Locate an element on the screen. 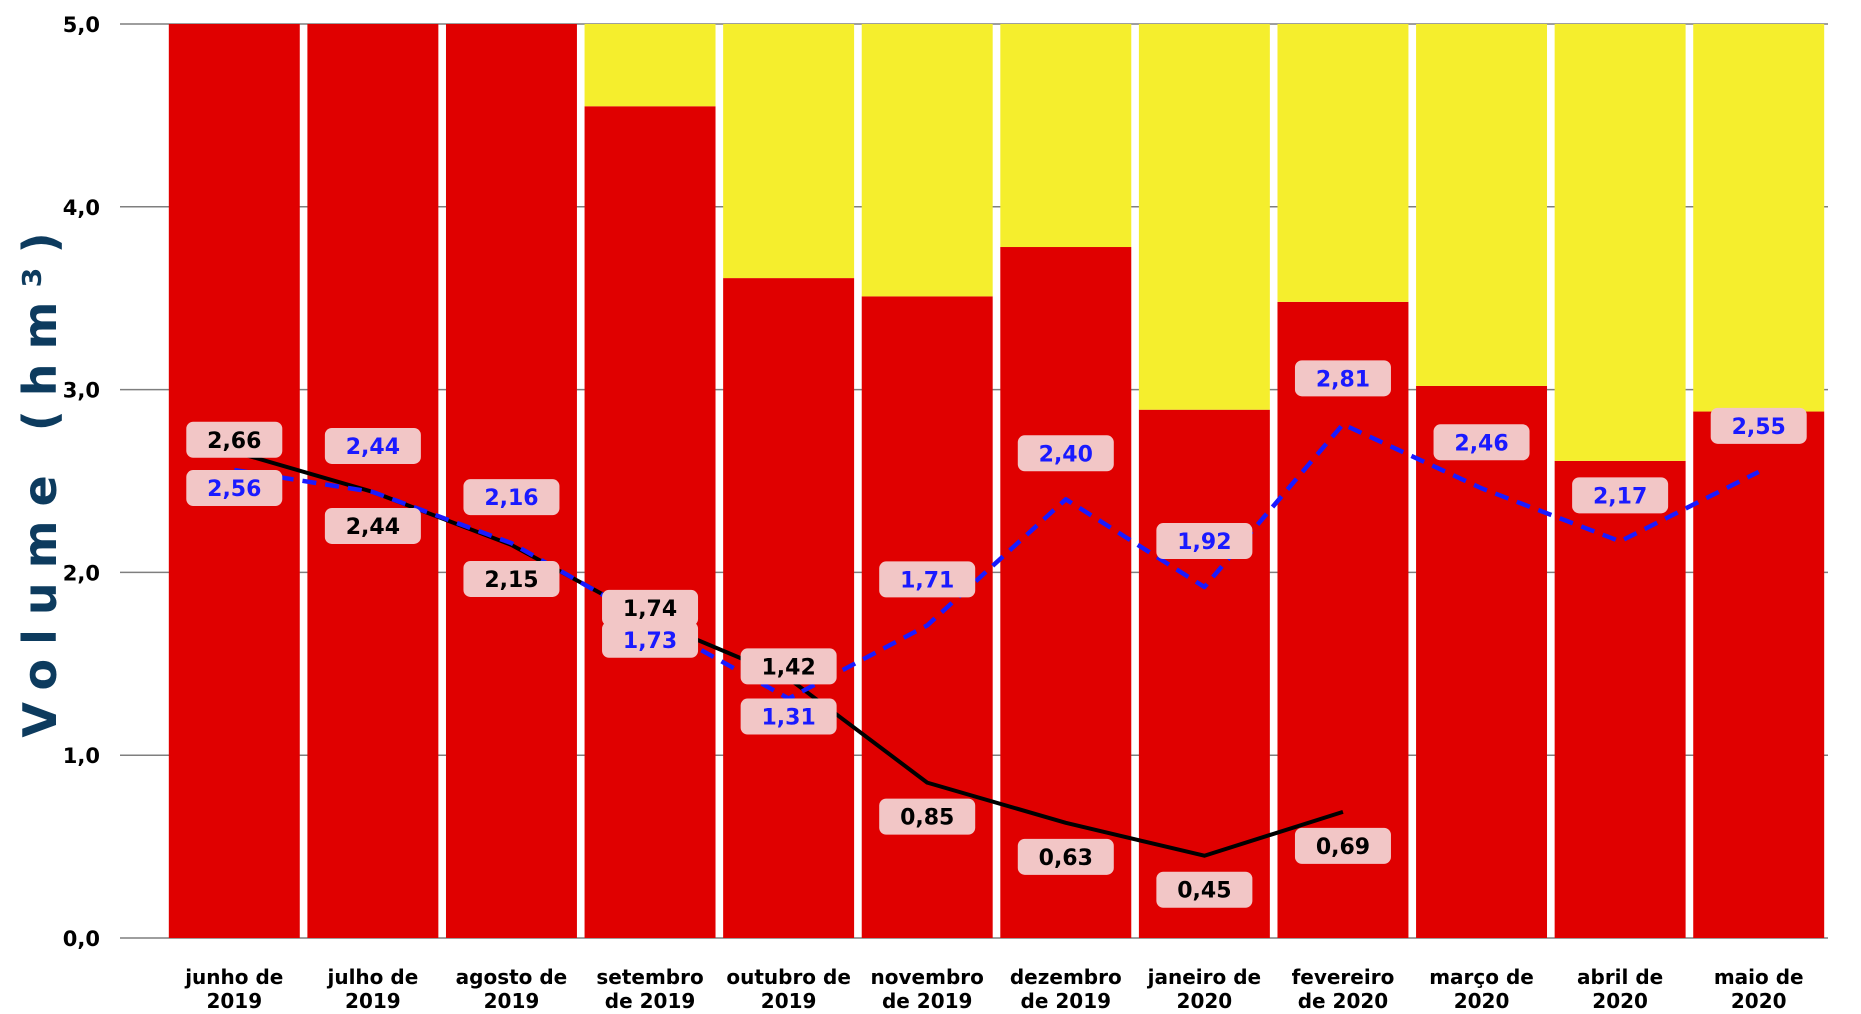  data-label-text: 0,85 is located at coordinates (927, 818).